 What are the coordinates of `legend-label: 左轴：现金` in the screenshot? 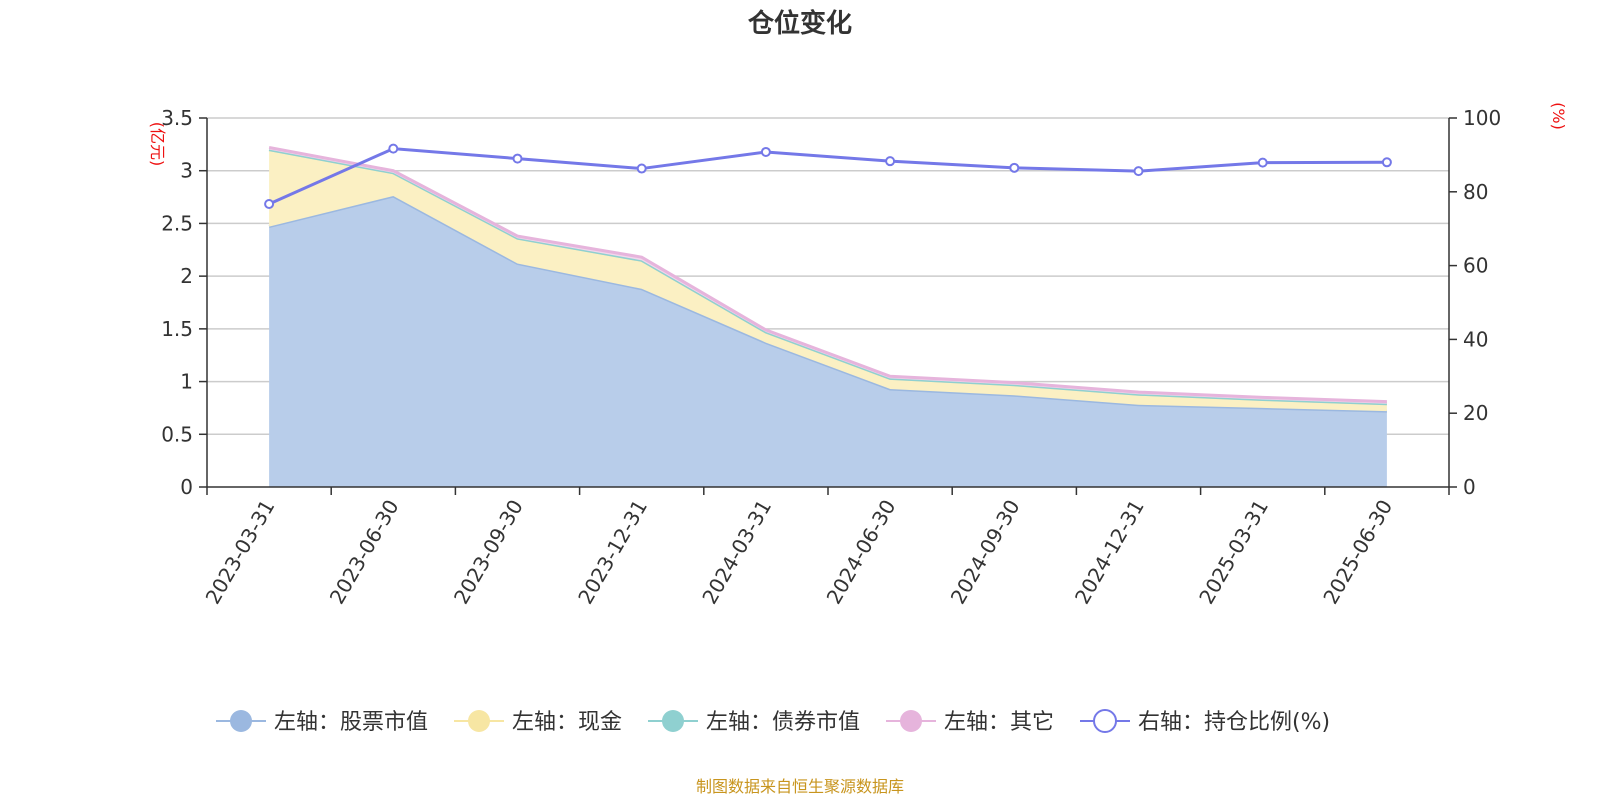 It's located at (567, 722).